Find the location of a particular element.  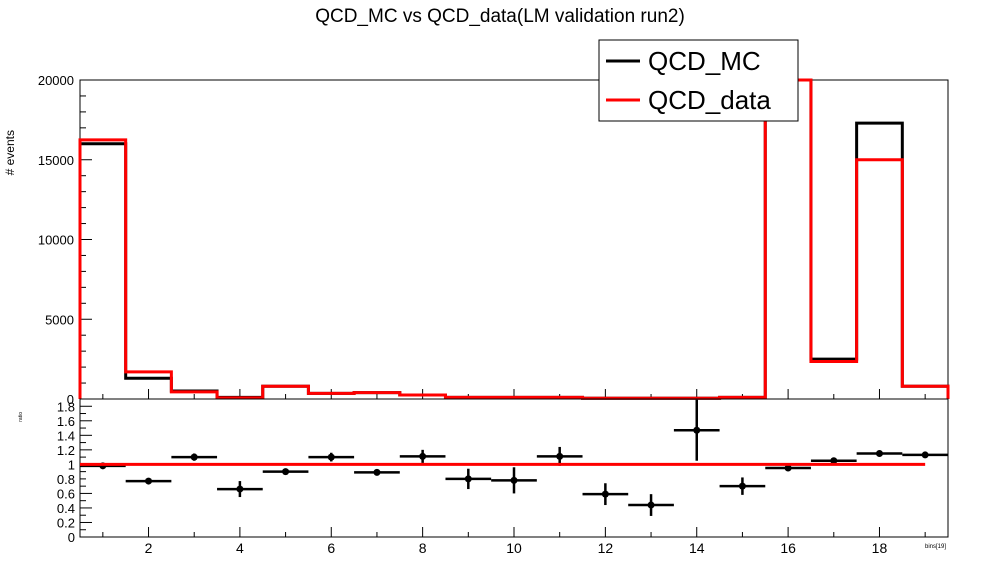

legend-box is located at coordinates (698, 80).